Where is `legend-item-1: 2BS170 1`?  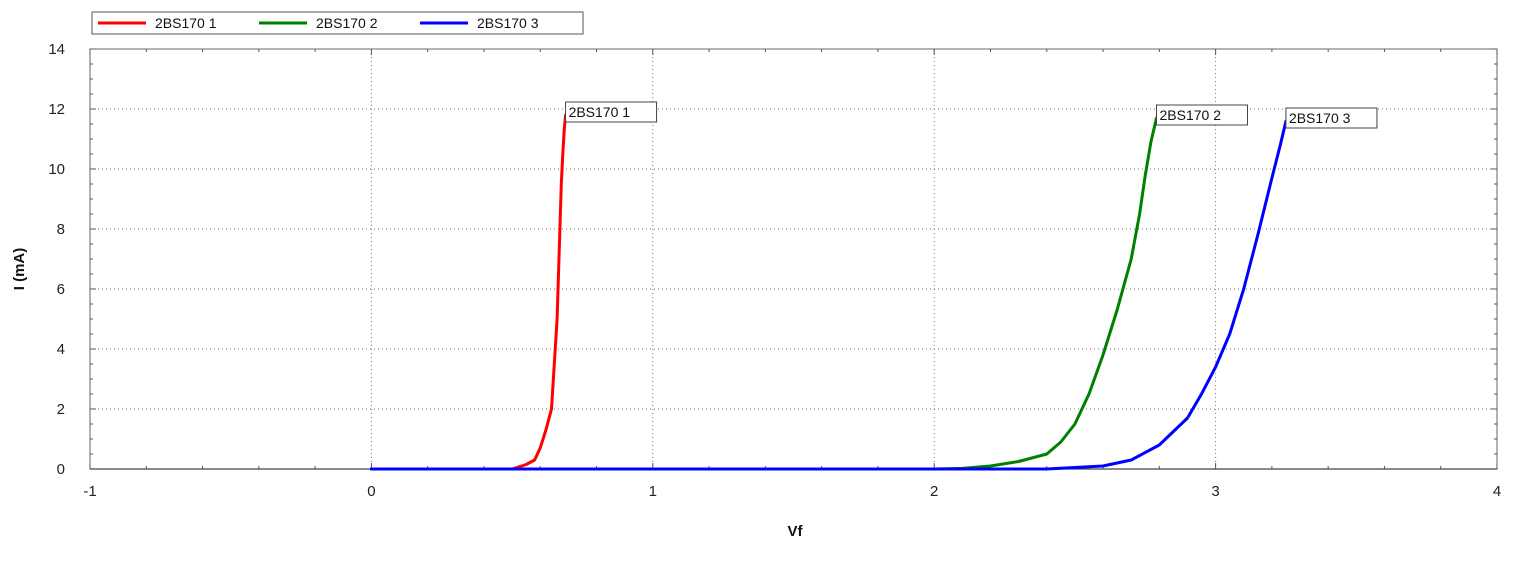
legend-item-1: 2BS170 1 is located at coordinates (157, 23).